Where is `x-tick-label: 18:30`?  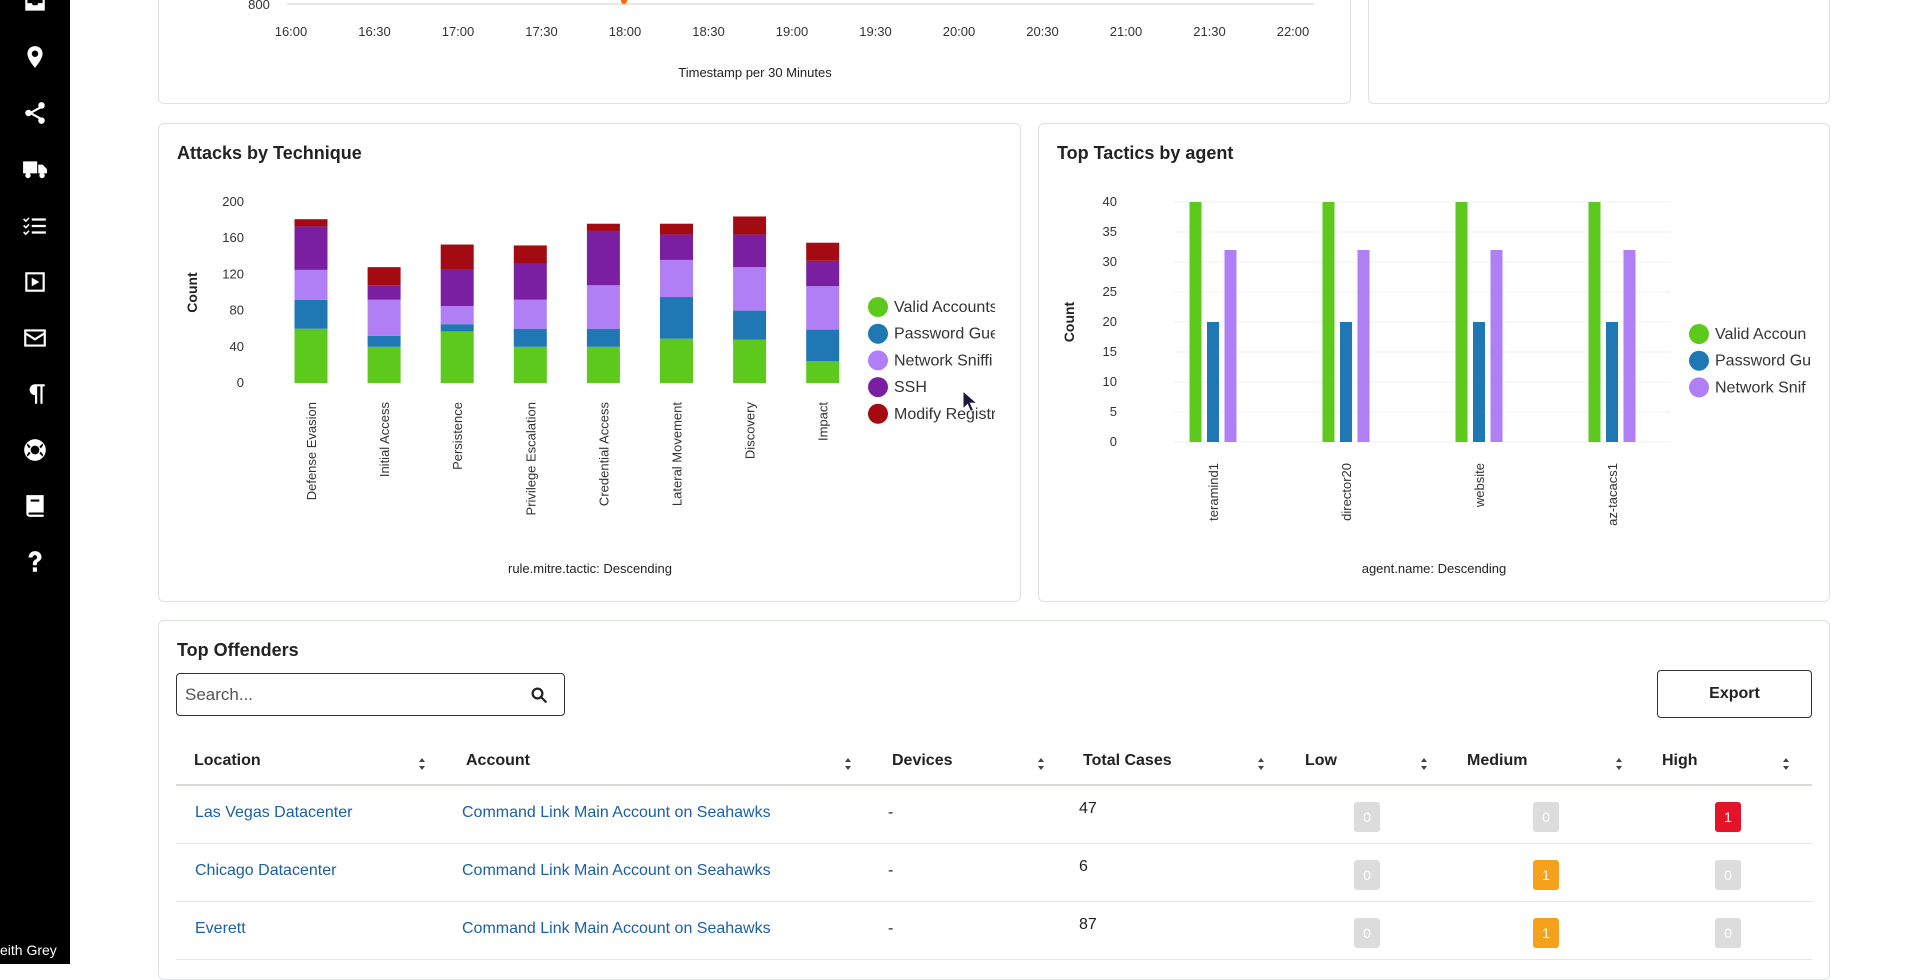
x-tick-label: 18:30 is located at coordinates (708, 31).